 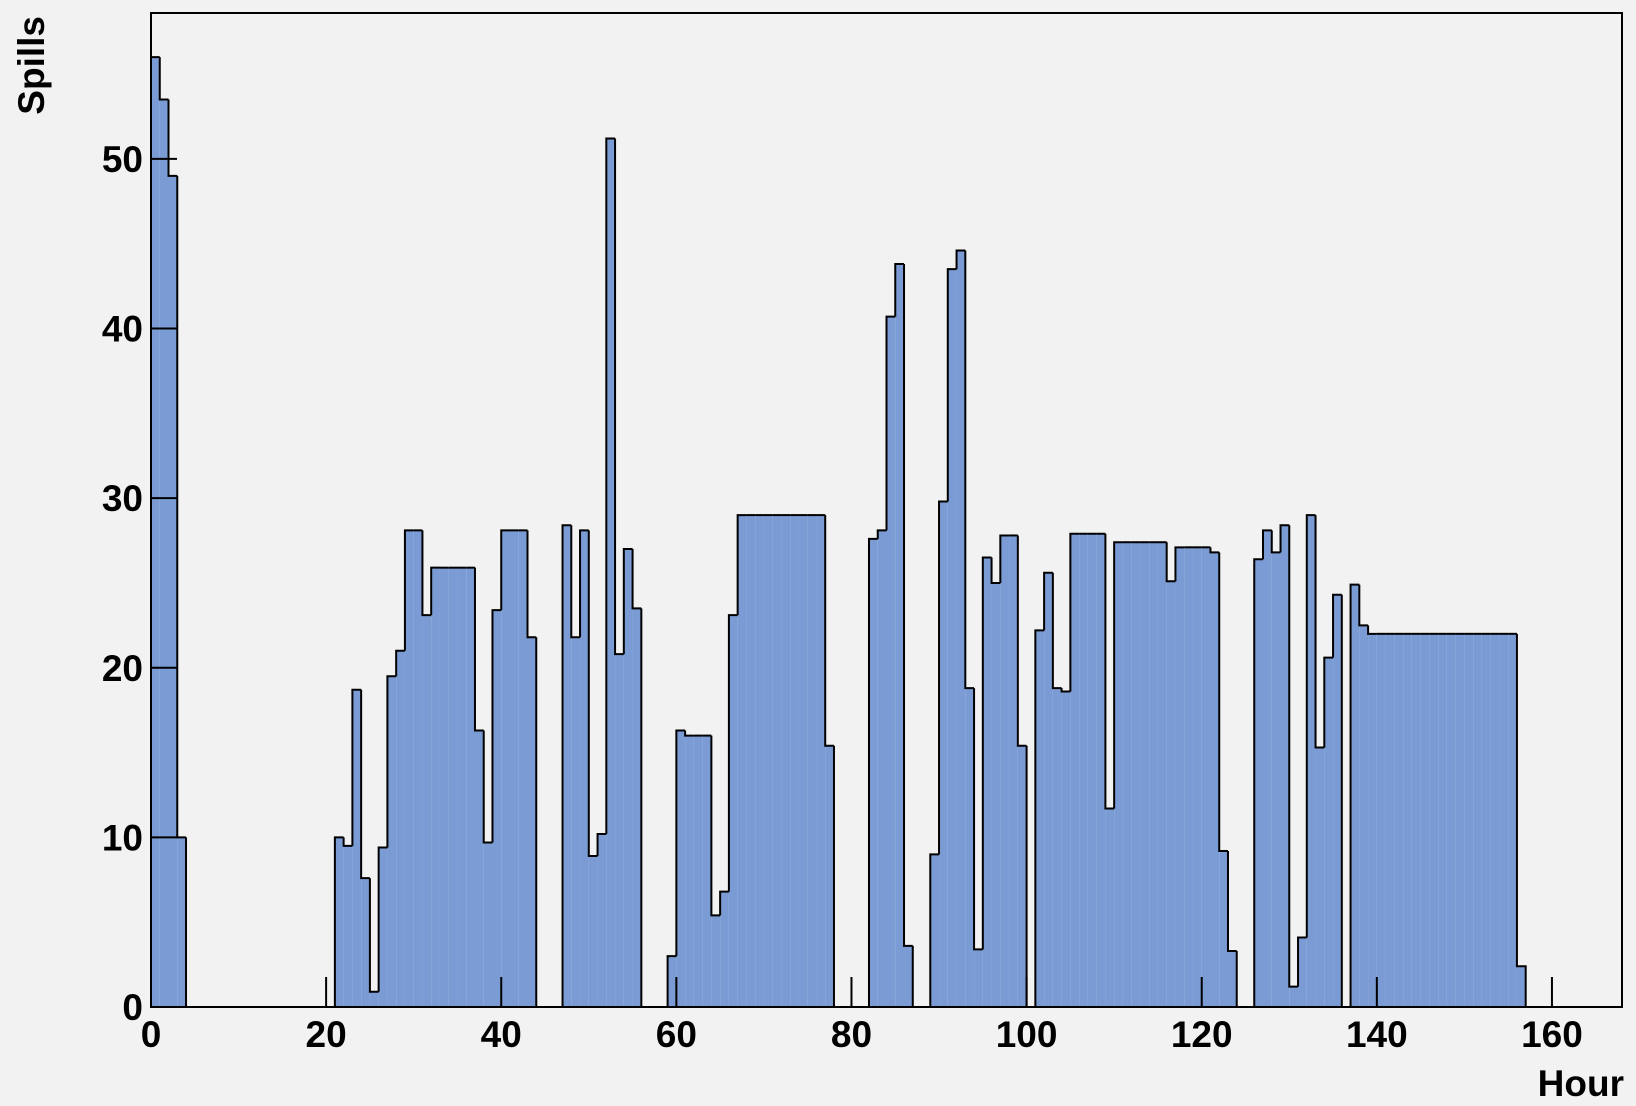 What do you see at coordinates (122, 329) in the screenshot?
I see `y-tick-label: 40` at bounding box center [122, 329].